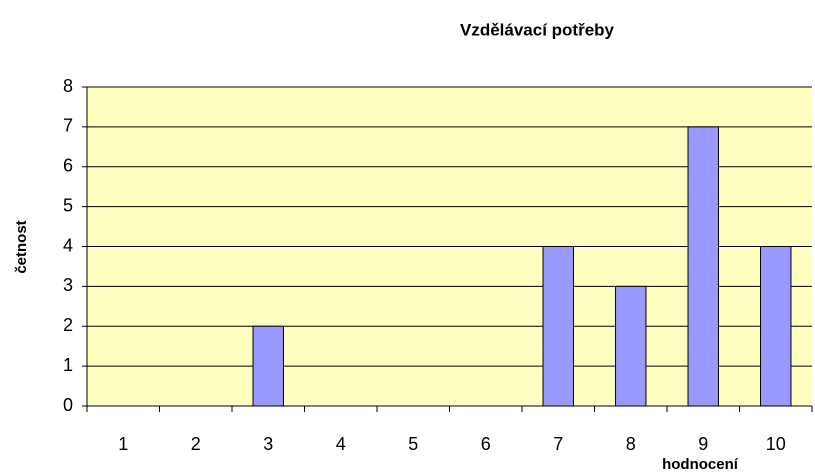 This screenshot has width=815, height=475. I want to click on x-tick-label: 9, so click(703, 444).